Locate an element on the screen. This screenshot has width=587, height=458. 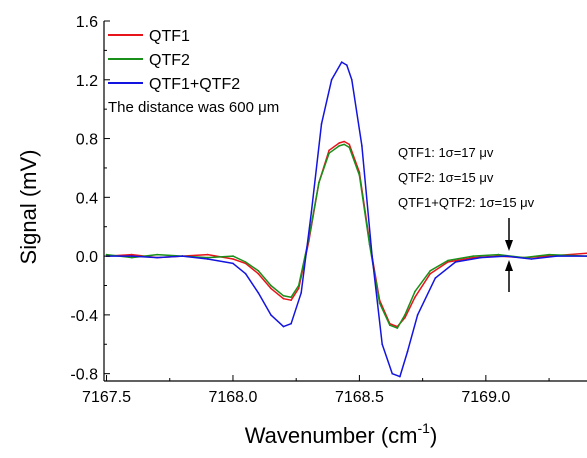
y-tick-label: -0.8 is located at coordinates (84, 375).